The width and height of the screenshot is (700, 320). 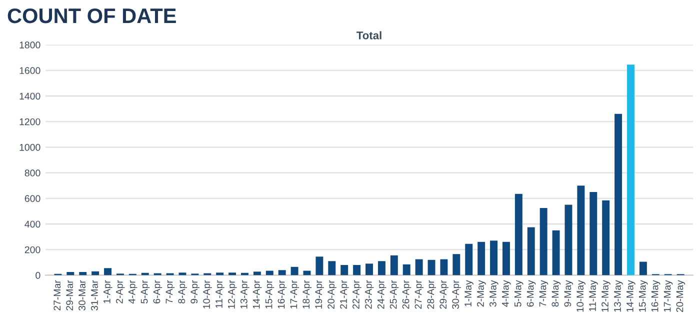 What do you see at coordinates (369, 294) in the screenshot?
I see `x-tick-label: 23-Apr` at bounding box center [369, 294].